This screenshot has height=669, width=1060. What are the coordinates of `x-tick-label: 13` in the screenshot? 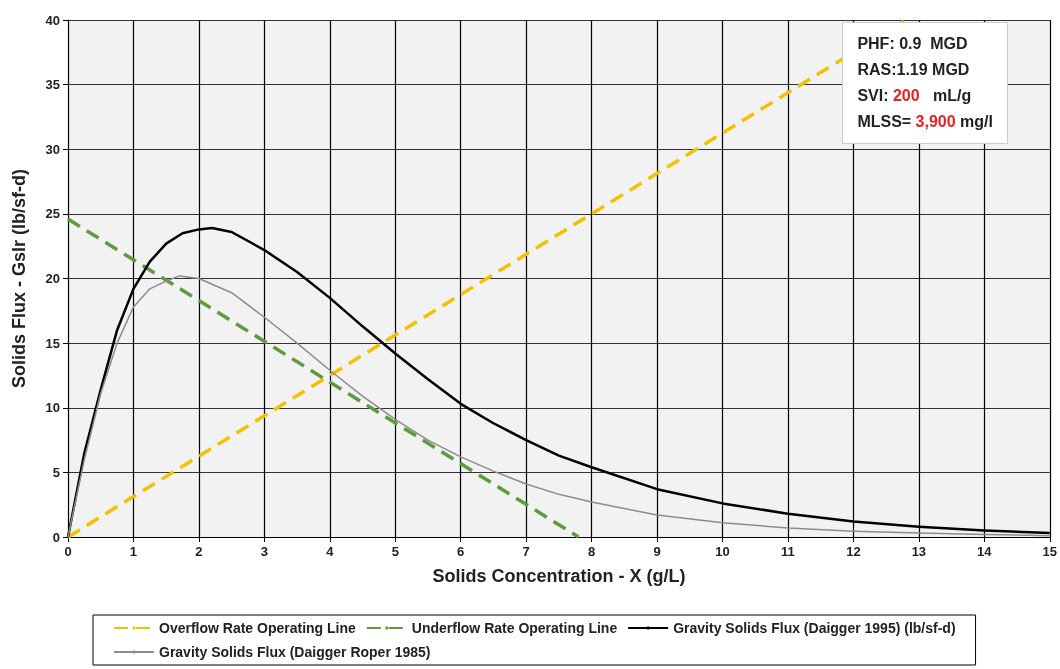 It's located at (919, 551).